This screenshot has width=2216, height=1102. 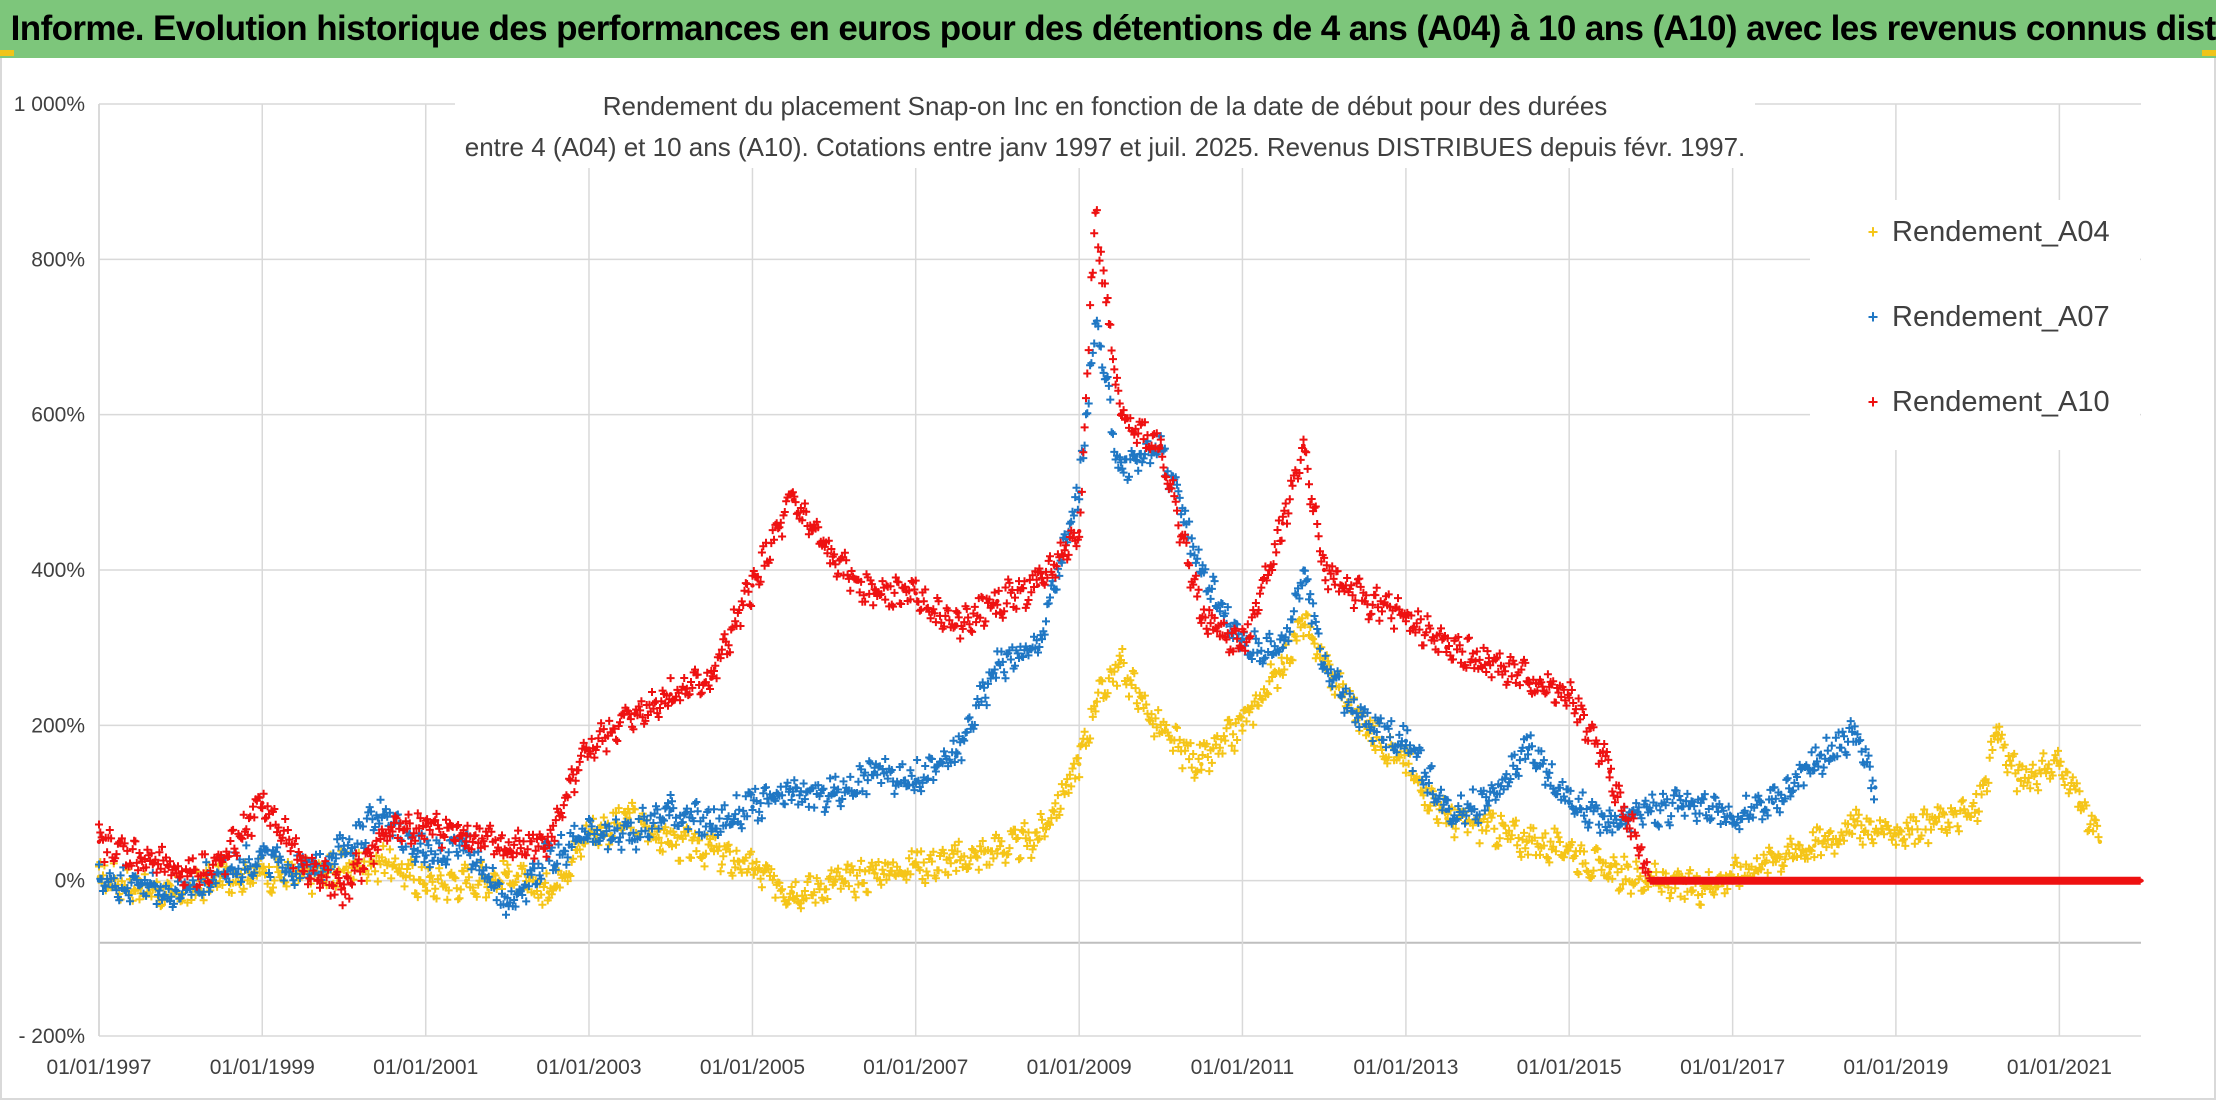 What do you see at coordinates (588, 1067) in the screenshot?
I see `x-tick-label: 01/01/2003` at bounding box center [588, 1067].